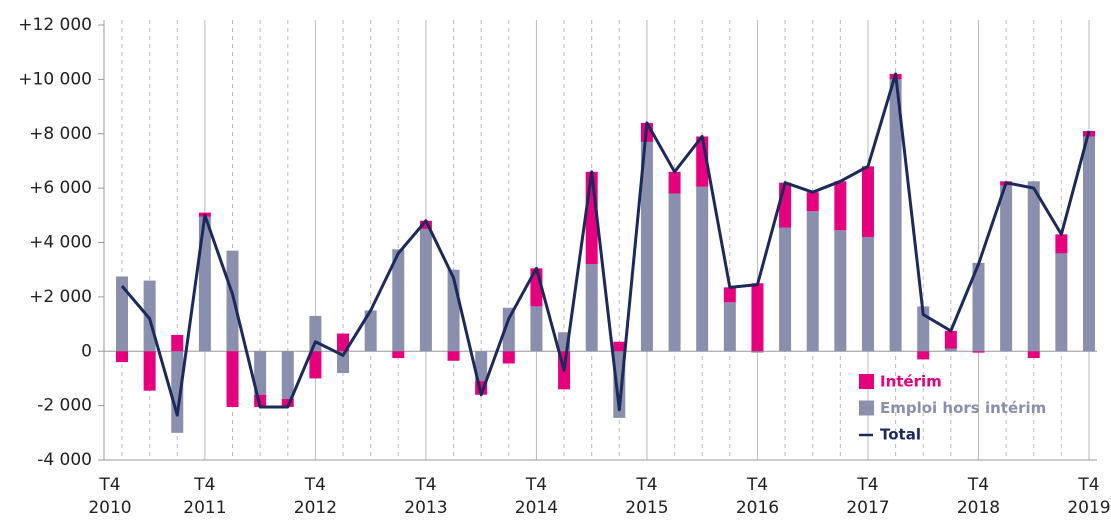 Image resolution: width=1111 pixels, height=522 pixels. I want to click on y-tick-label: +10 000, so click(55, 79).